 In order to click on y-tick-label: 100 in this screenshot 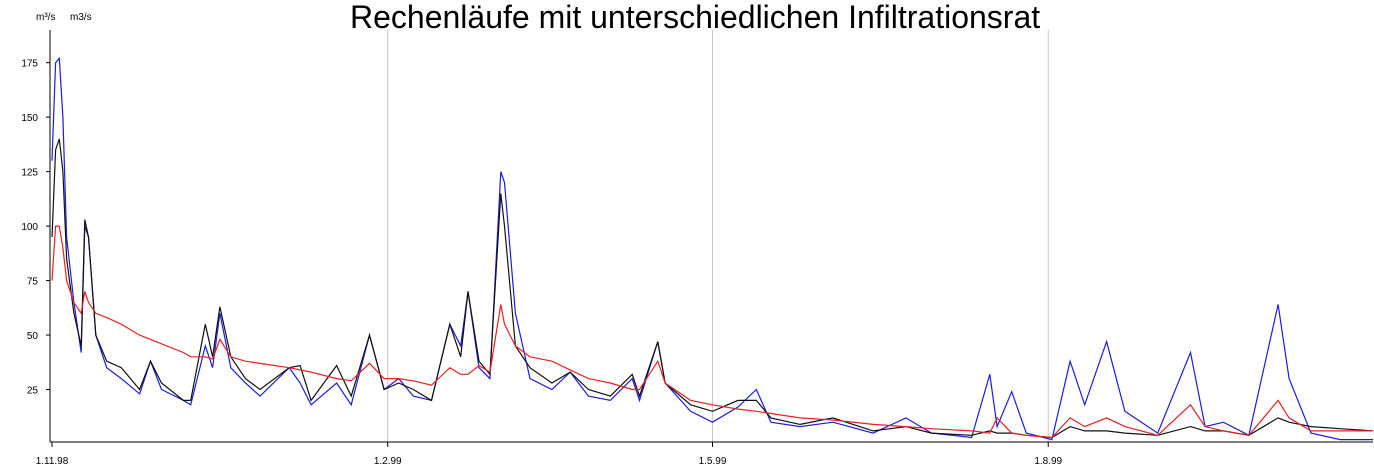, I will do `click(29, 227)`.